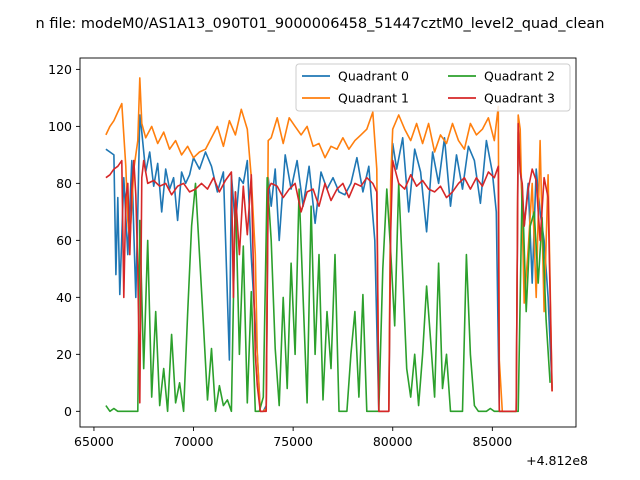  Describe the element at coordinates (94, 441) in the screenshot. I see `x-tick-label-0: 65000` at that location.